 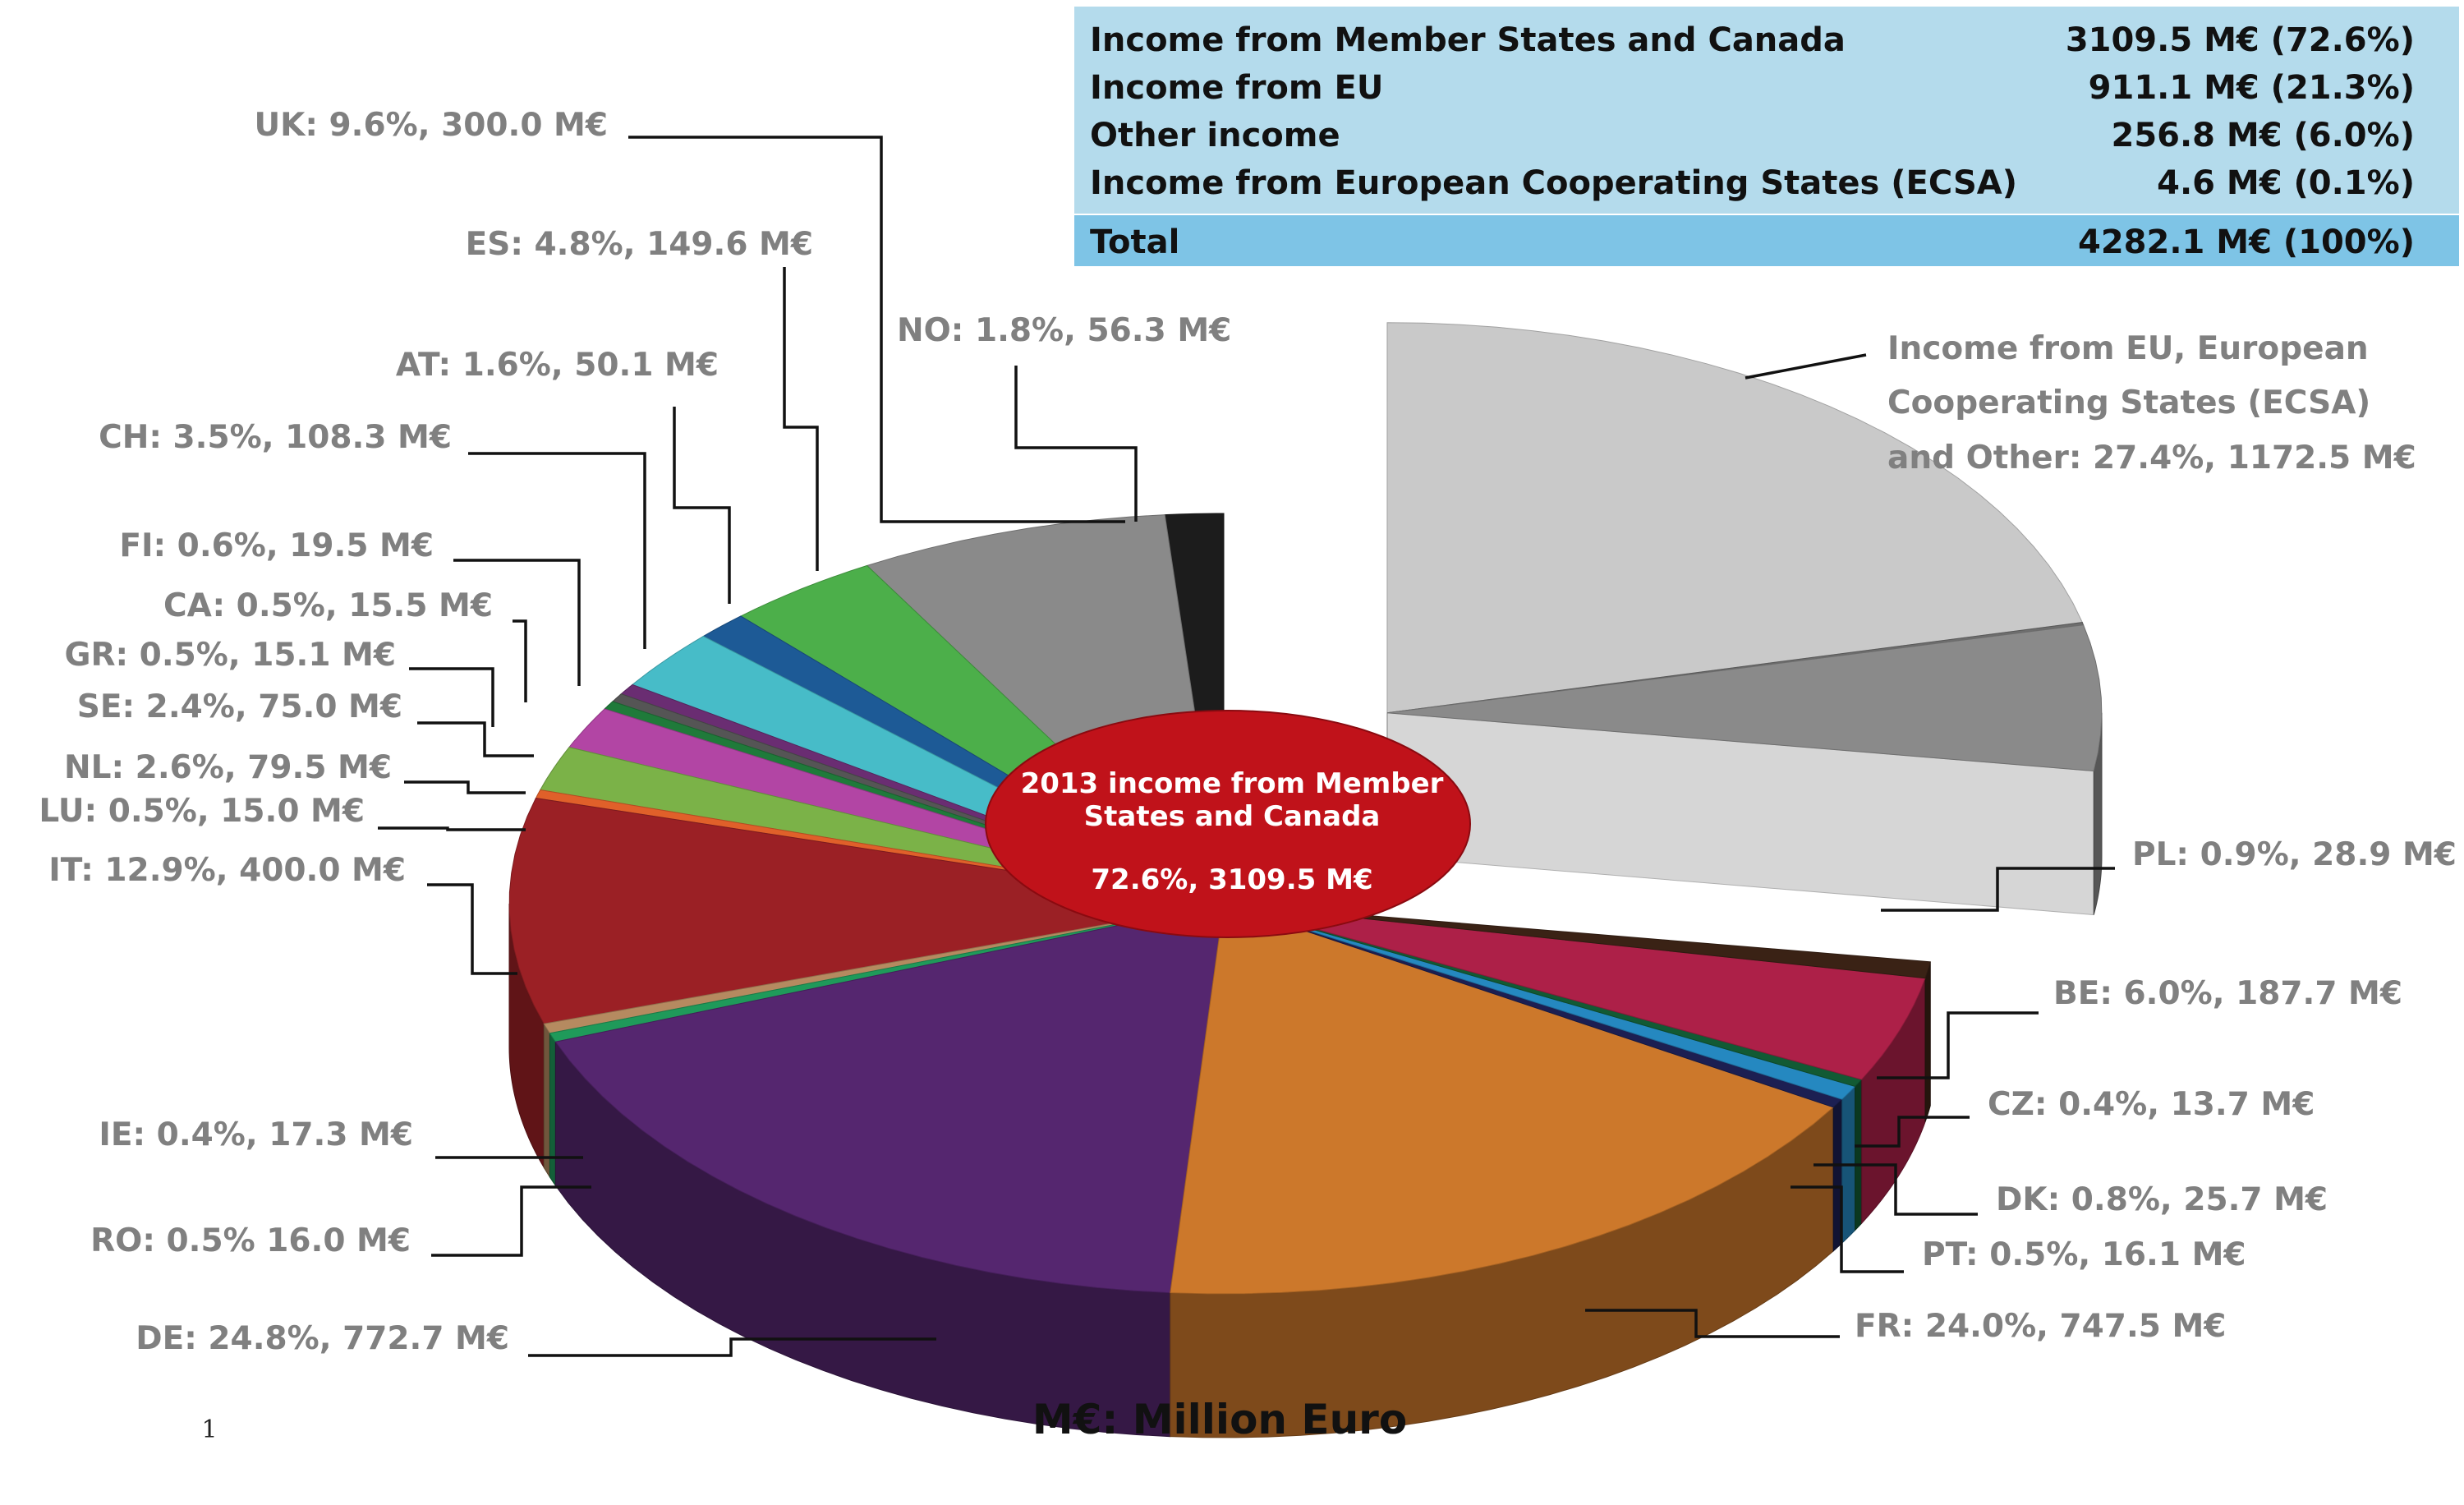 What do you see at coordinates (1896, 1189) in the screenshot?
I see `leader-dk` at bounding box center [1896, 1189].